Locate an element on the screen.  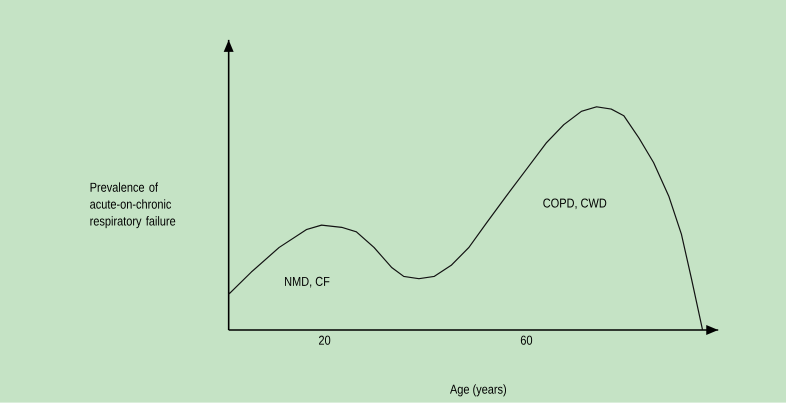
x-tick-label: 20 is located at coordinates (324, 340).